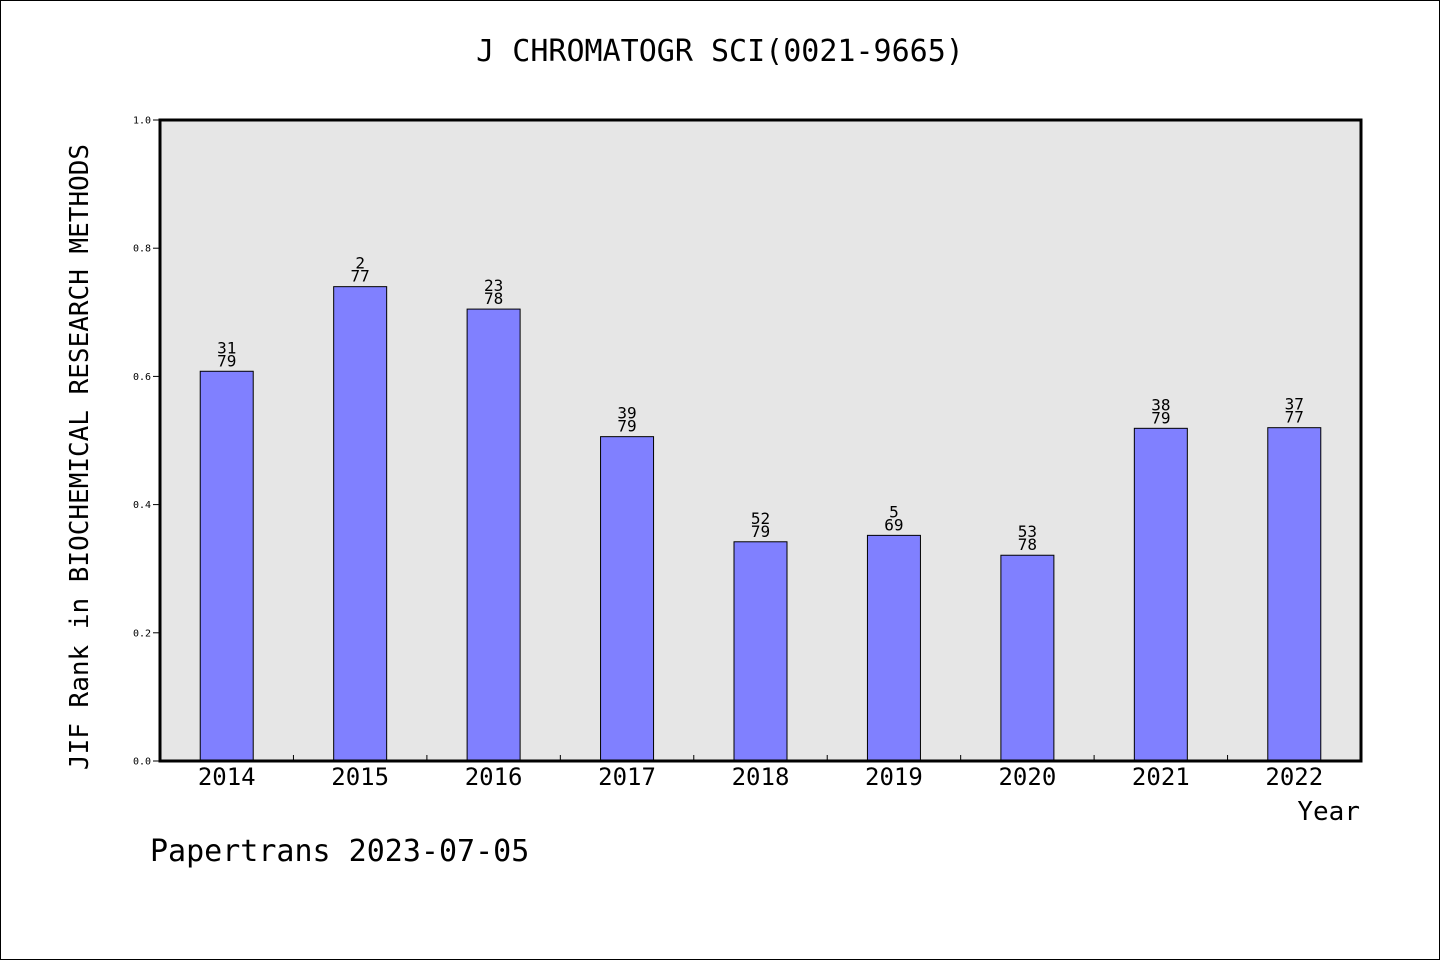 The image size is (1440, 960). What do you see at coordinates (1294, 404) in the screenshot?
I see `bar-rank-label: 37` at bounding box center [1294, 404].